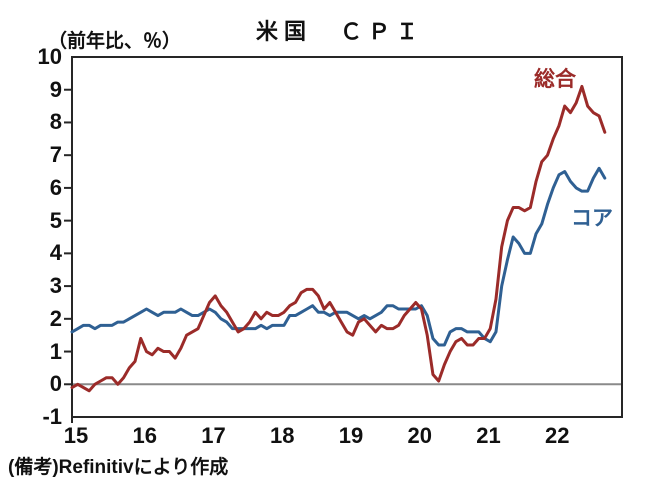 The height and width of the screenshot is (500, 656). What do you see at coordinates (592, 218) in the screenshot?
I see `legend-label-core: コア` at bounding box center [592, 218].